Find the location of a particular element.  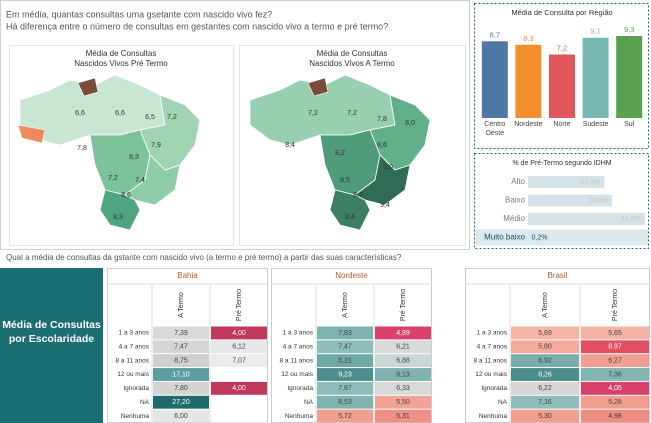

row-header: Média de Consultas por Escolaridade is located at coordinates (51, 332).